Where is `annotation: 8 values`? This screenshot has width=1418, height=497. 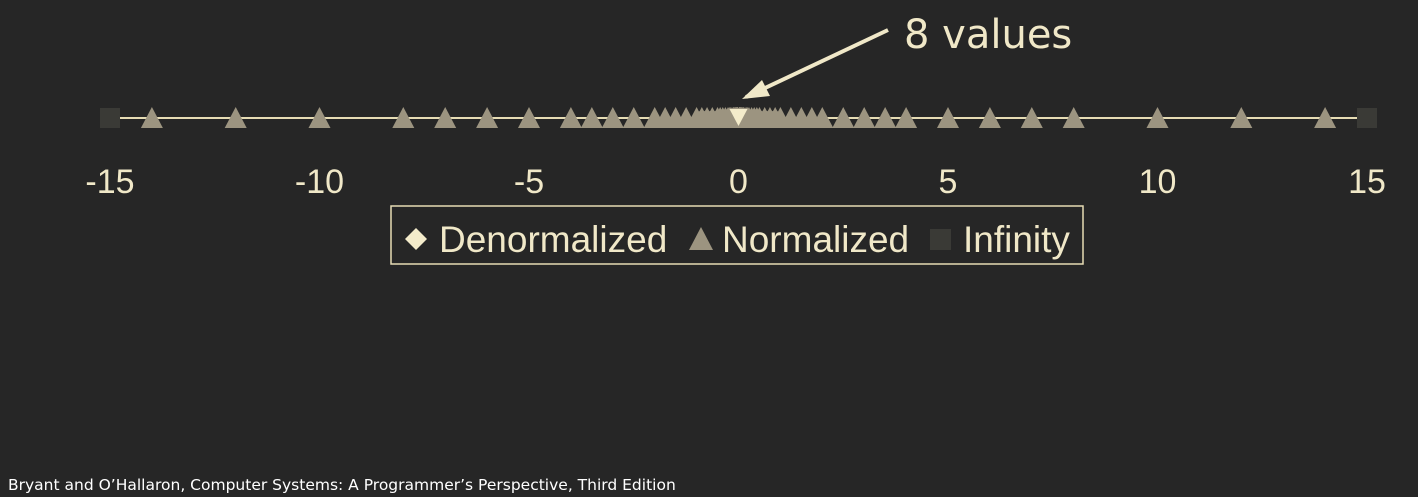 annotation: 8 values is located at coordinates (907, 55).